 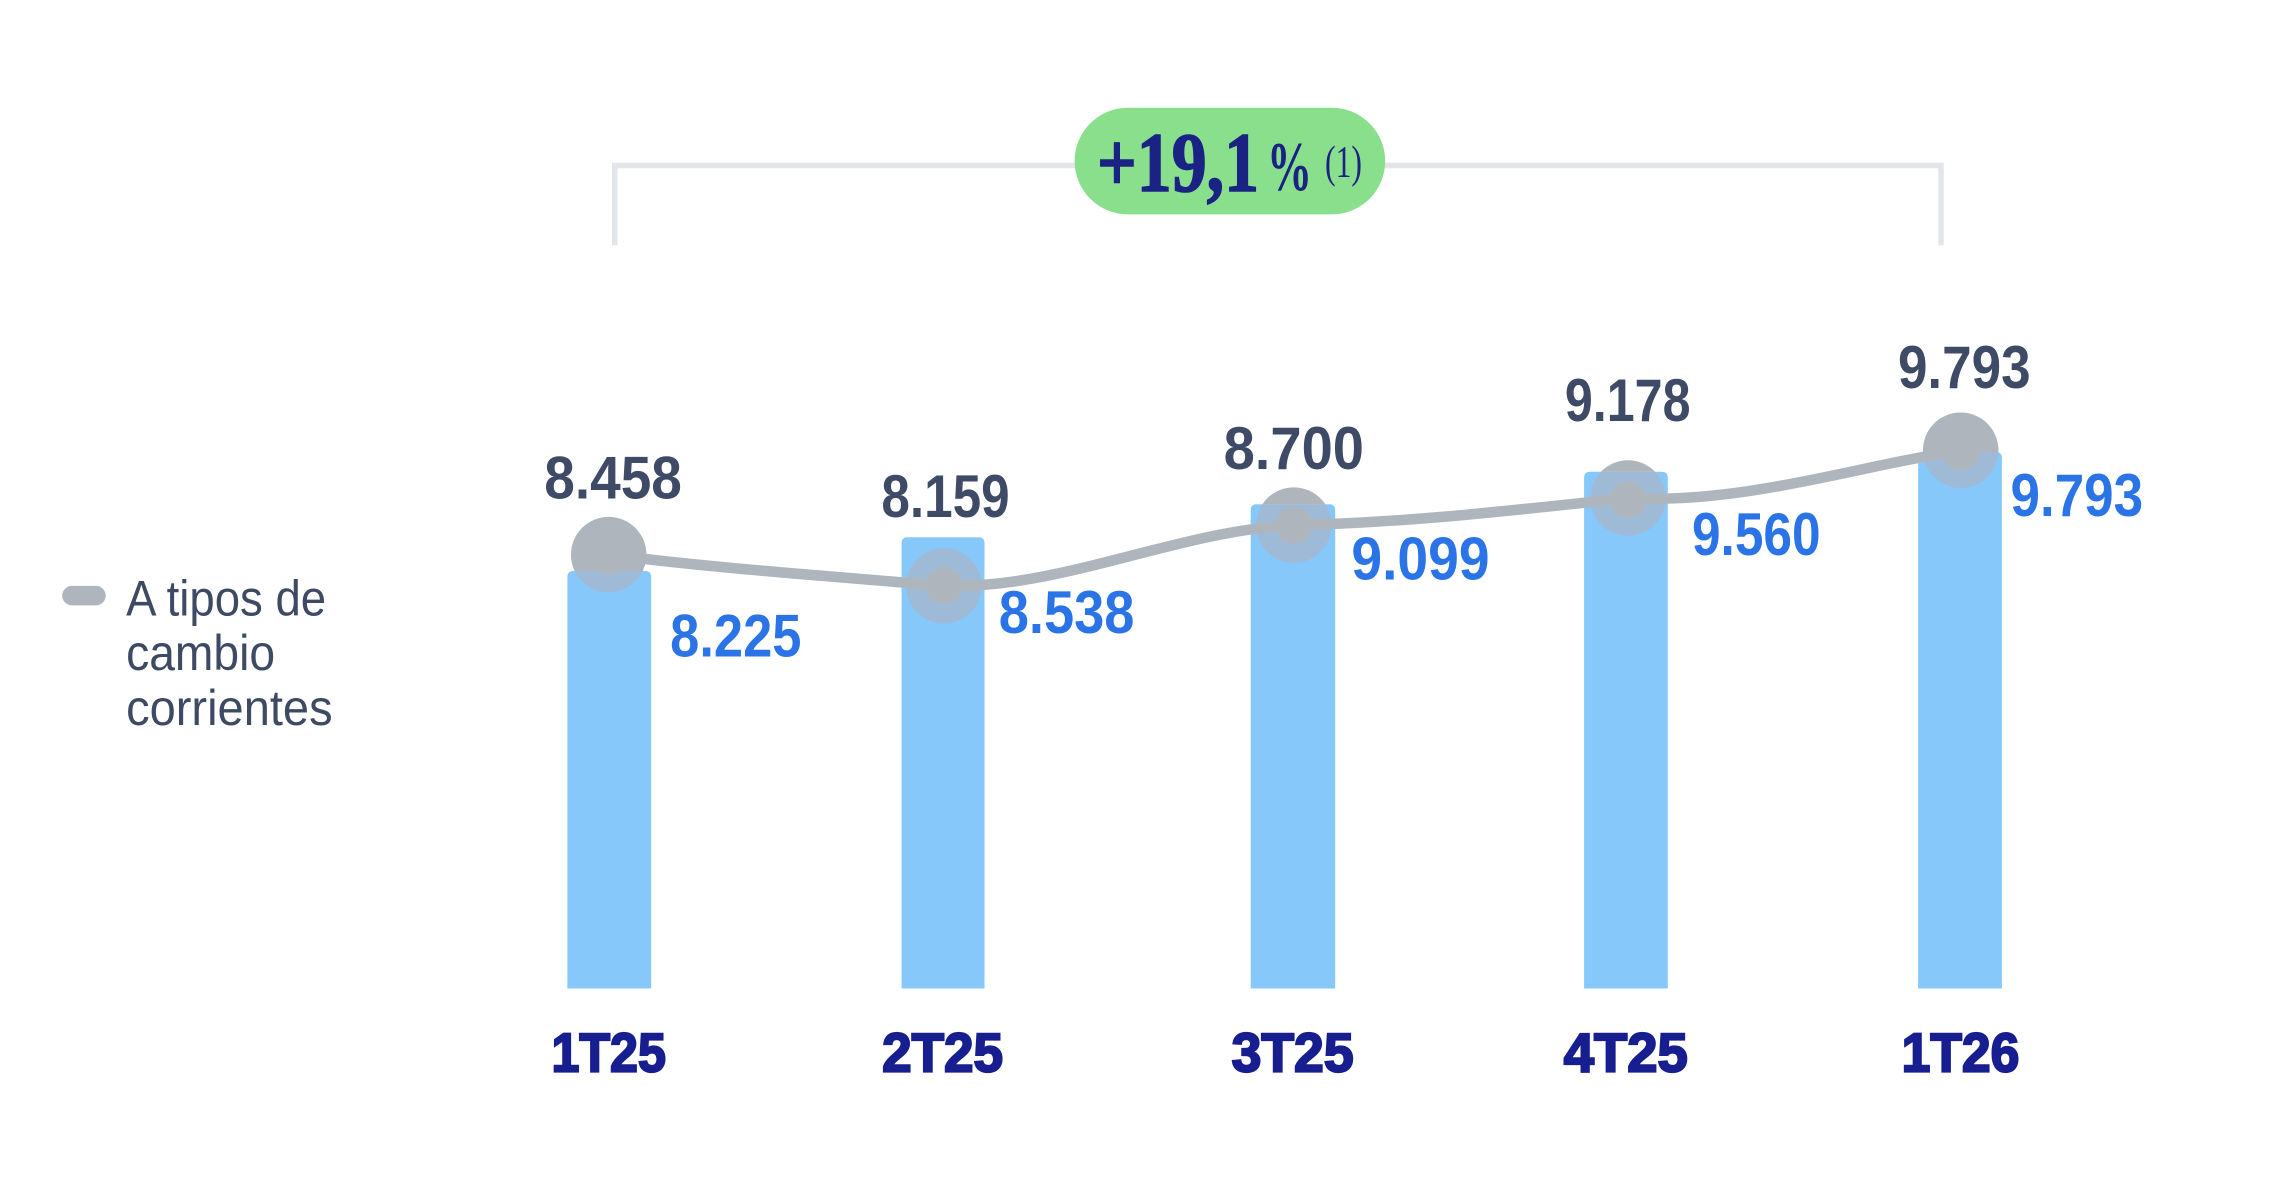 What do you see at coordinates (613, 478) in the screenshot?
I see `svg-text: 8.458` at bounding box center [613, 478].